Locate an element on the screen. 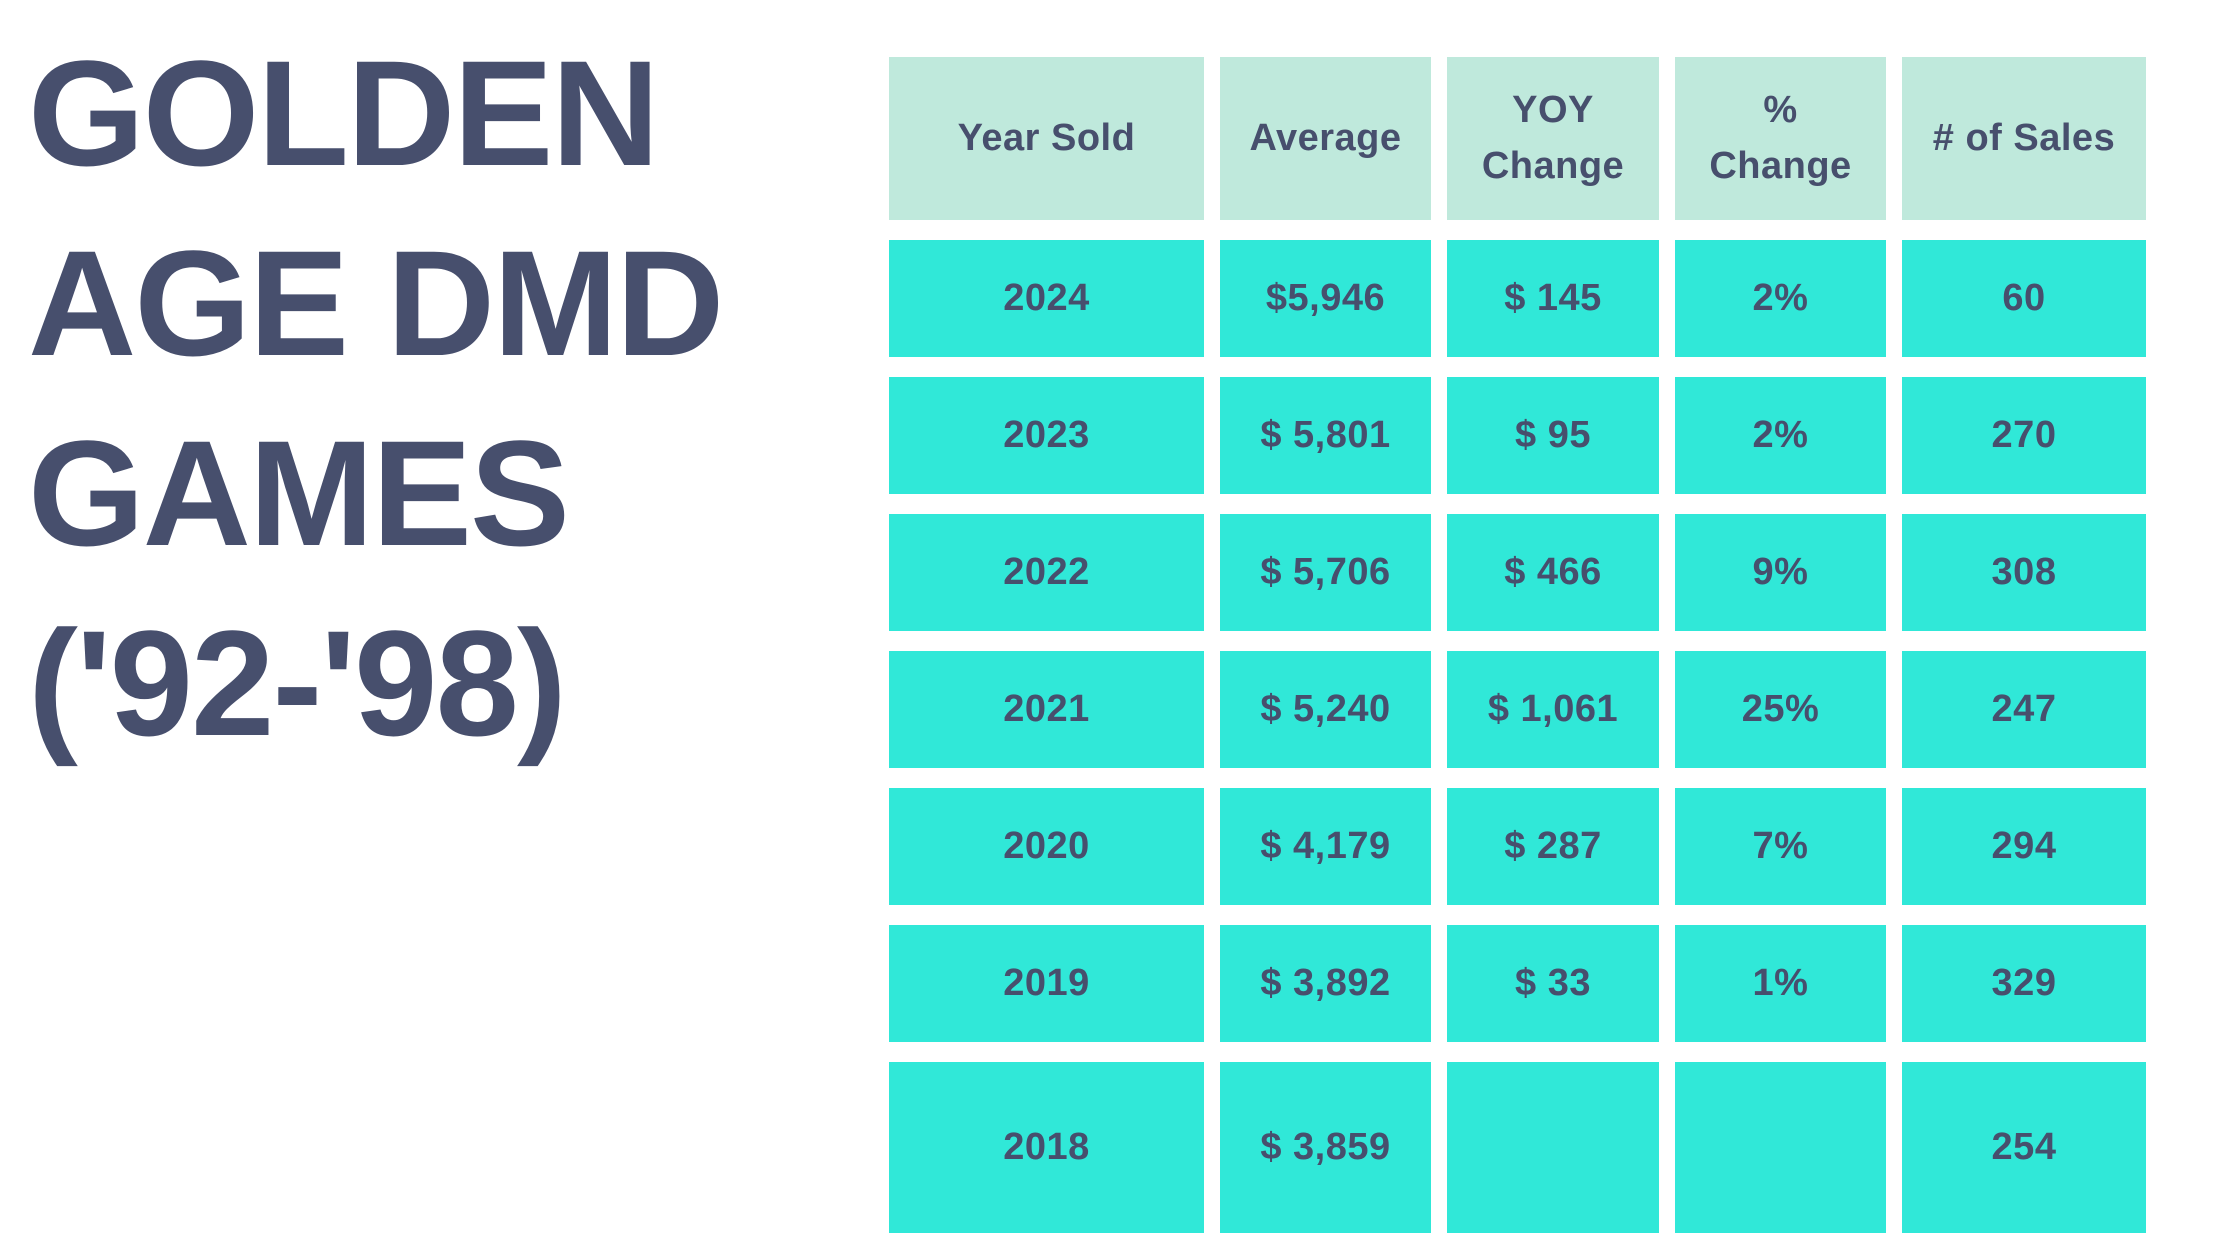 This screenshot has height=1260, width=2240. table-cell-average: $ 3,892 is located at coordinates (1325, 983).